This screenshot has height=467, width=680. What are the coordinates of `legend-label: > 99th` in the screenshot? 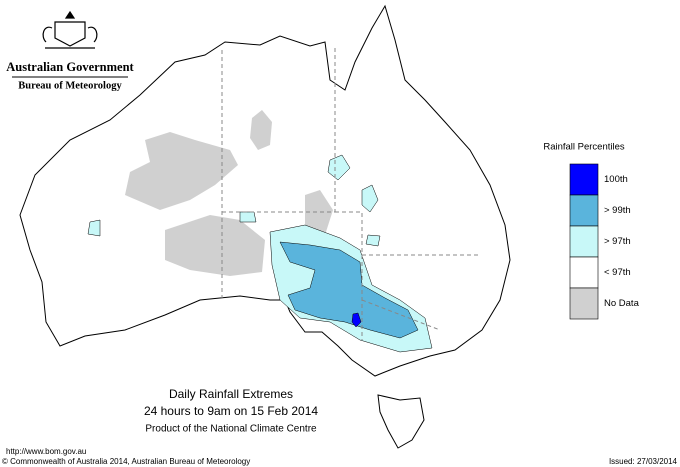 It's located at (617, 210).